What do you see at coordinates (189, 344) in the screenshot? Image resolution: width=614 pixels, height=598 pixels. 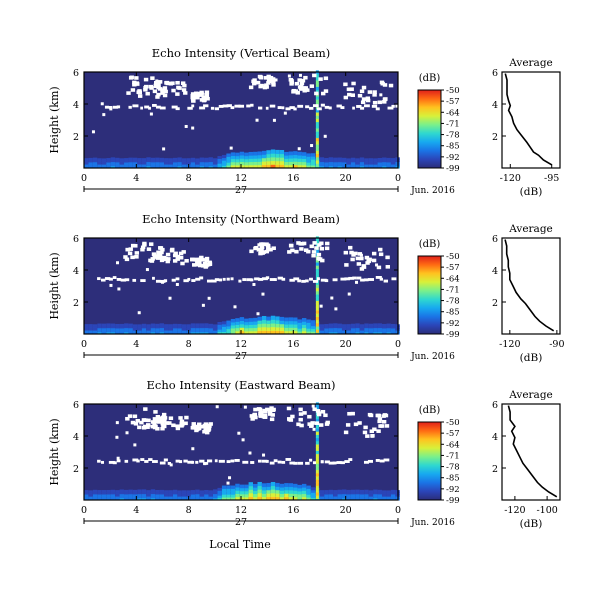 I see `x-tick-label: 8` at bounding box center [189, 344].